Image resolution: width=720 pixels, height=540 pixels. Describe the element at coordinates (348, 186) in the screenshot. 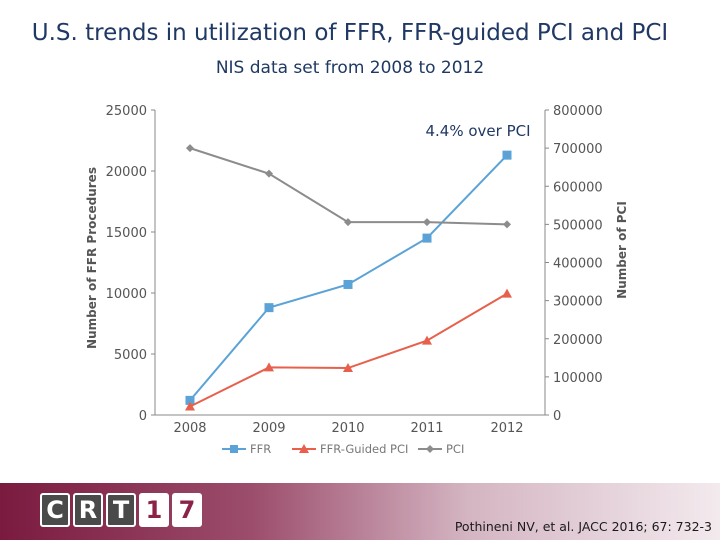

I see `series-line-pci` at that location.